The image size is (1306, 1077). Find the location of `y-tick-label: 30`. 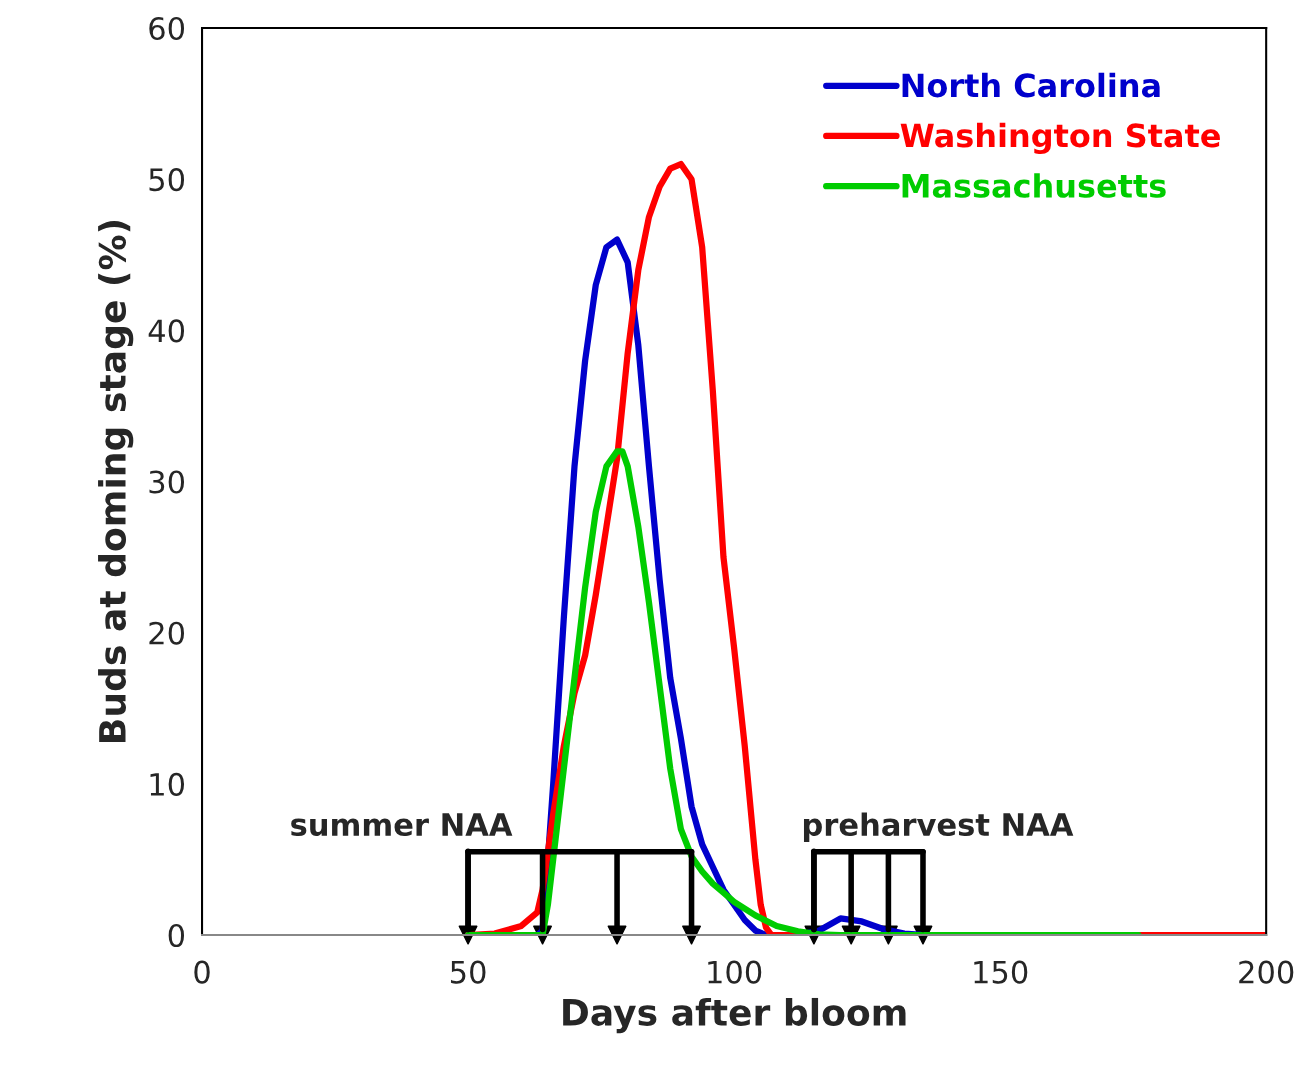

y-tick-label: 30 is located at coordinates (167, 482).